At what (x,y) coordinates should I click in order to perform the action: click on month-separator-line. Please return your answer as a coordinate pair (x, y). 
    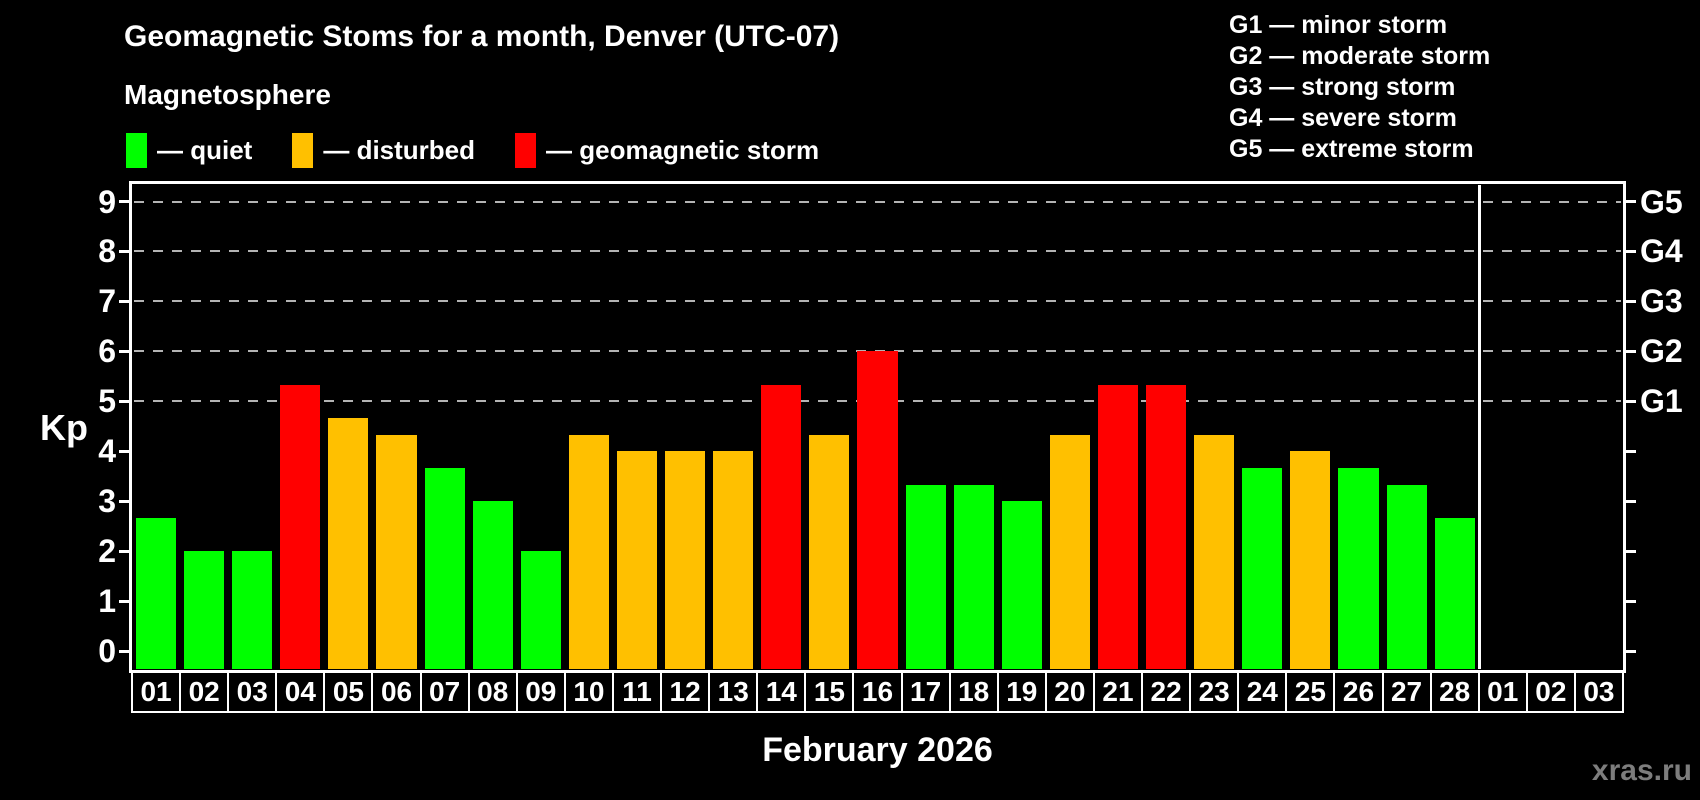
    Looking at the image, I should click on (1479, 427).